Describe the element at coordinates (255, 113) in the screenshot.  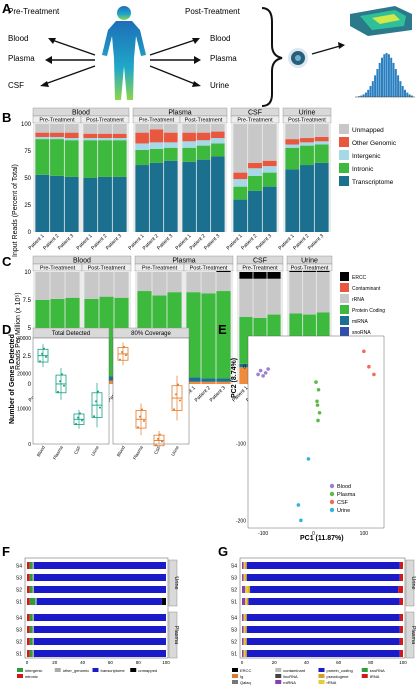
I see `facet-strip-label: CSF` at that location.